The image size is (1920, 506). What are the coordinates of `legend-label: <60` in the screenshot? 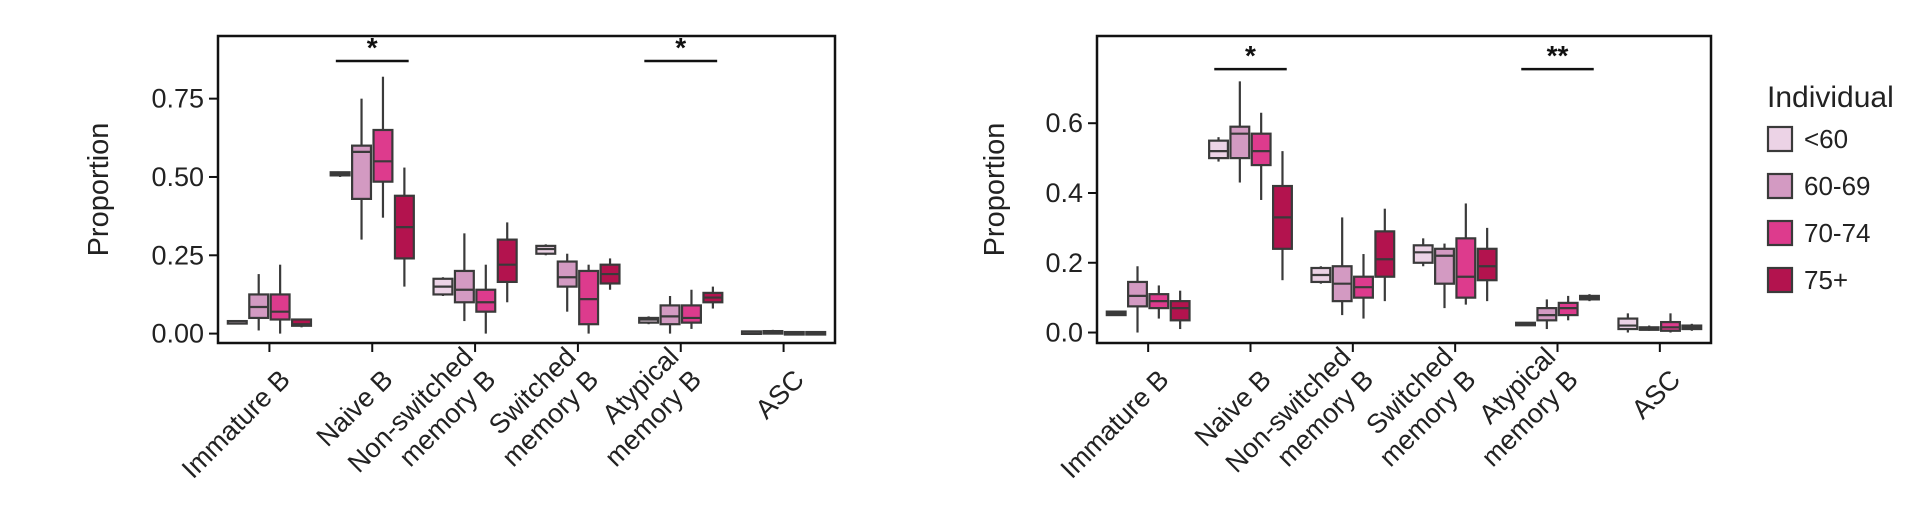 It's located at (1826, 139).